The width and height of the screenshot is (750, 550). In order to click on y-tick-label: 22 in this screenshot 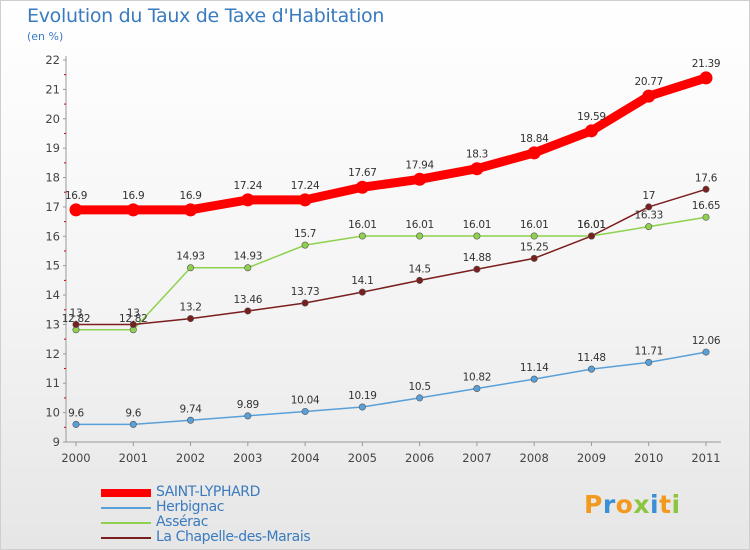, I will do `click(52, 60)`.